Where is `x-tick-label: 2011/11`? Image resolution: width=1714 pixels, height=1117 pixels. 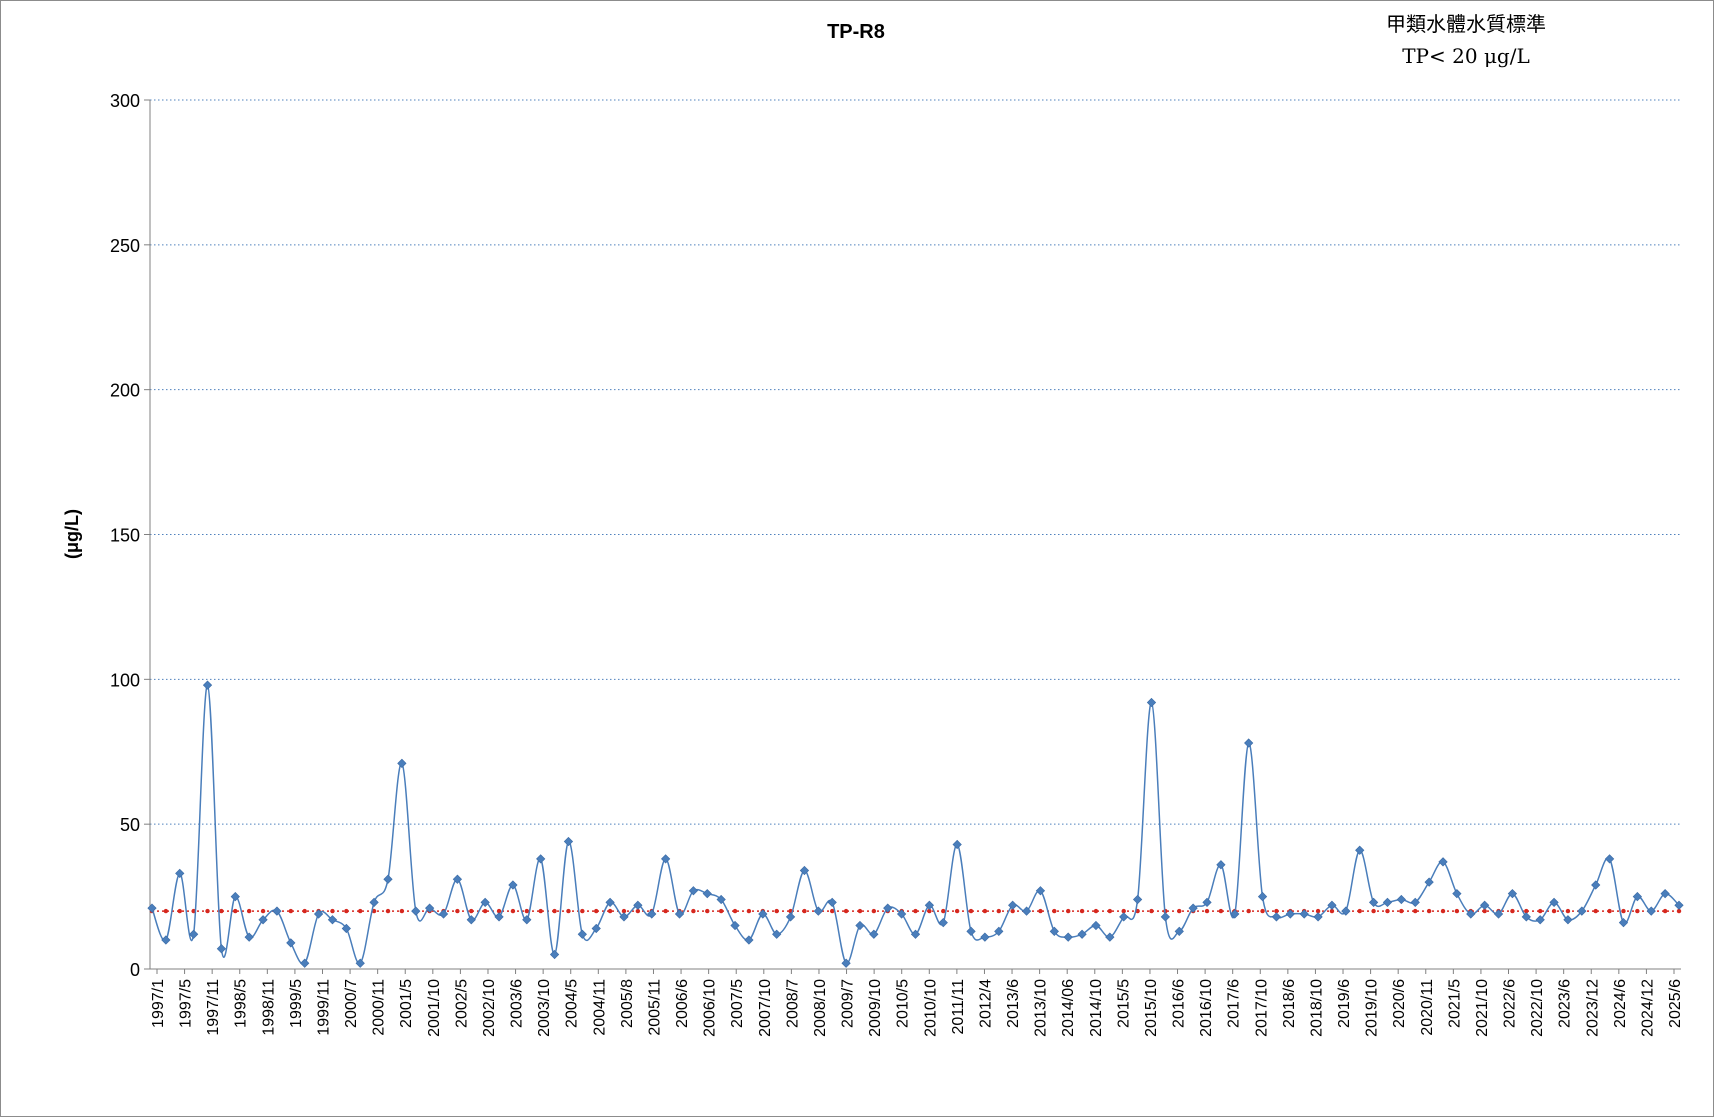
x-tick-label: 2011/11 is located at coordinates (958, 1007).